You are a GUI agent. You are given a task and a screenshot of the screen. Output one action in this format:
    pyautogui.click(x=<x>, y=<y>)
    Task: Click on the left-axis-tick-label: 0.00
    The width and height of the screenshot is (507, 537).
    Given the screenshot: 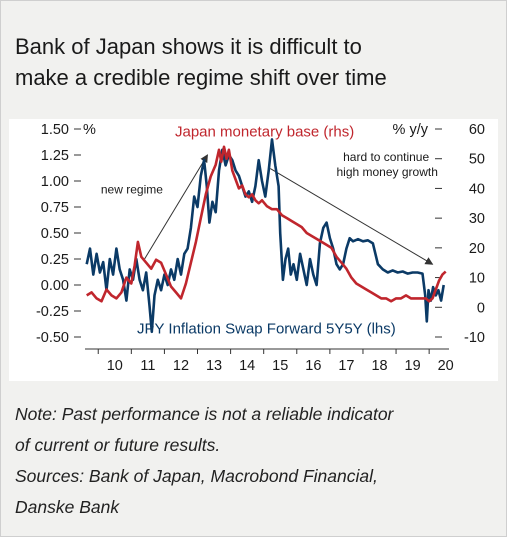 What is the action you would take?
    pyautogui.click(x=55, y=286)
    